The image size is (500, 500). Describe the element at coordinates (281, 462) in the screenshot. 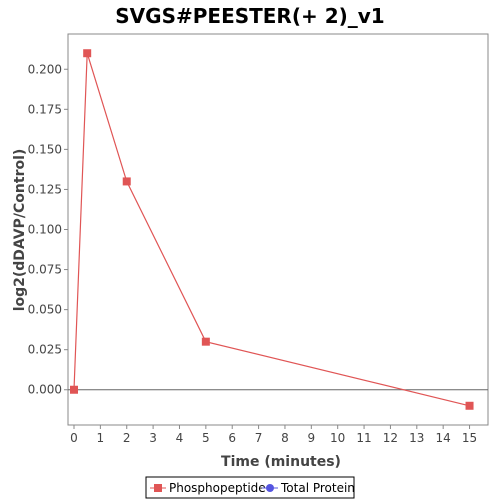

I see `x-axis-label: Time (minutes)` at that location.